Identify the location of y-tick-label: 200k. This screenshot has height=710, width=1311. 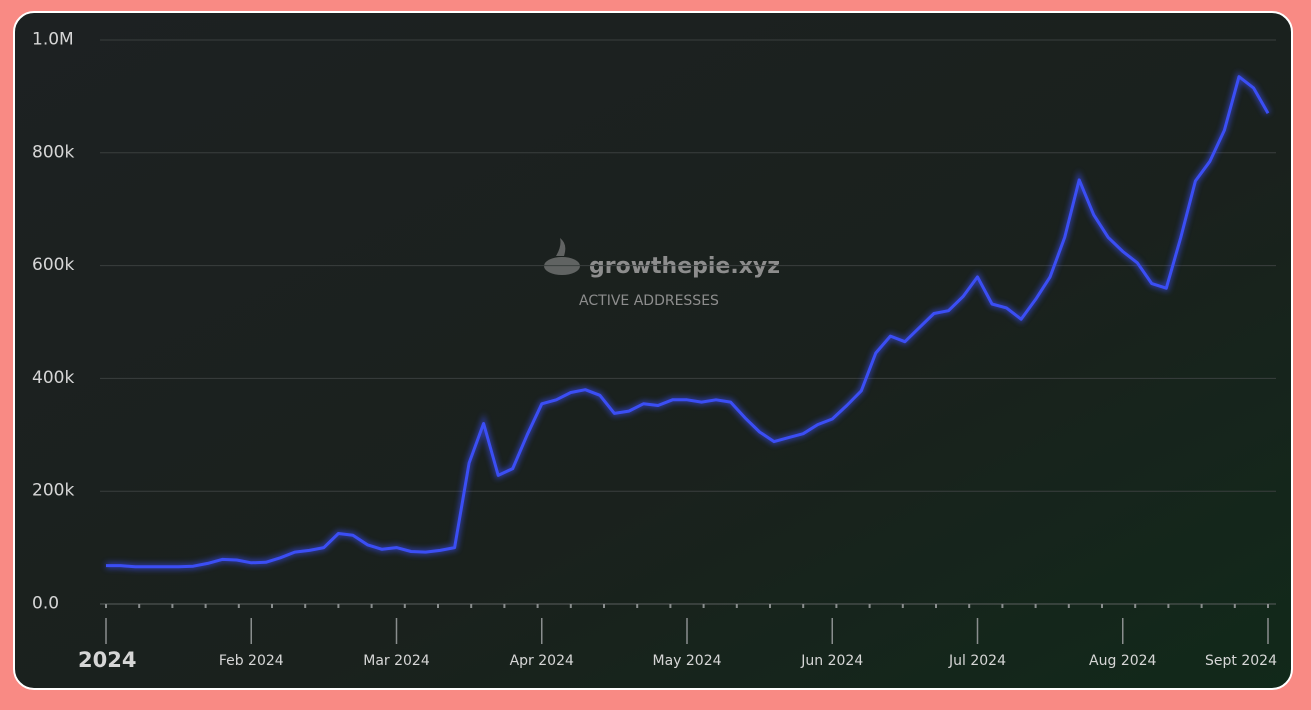
(53, 491).